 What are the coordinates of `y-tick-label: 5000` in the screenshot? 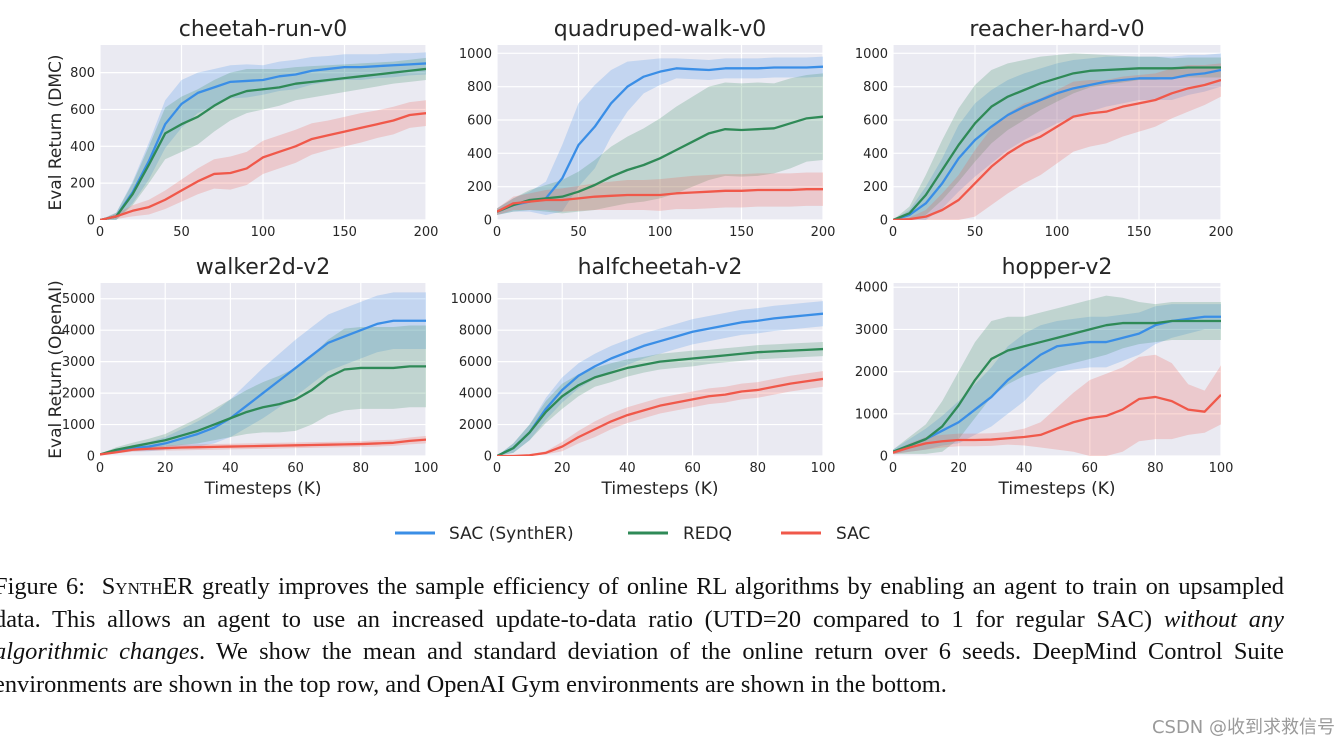 It's located at (78, 299).